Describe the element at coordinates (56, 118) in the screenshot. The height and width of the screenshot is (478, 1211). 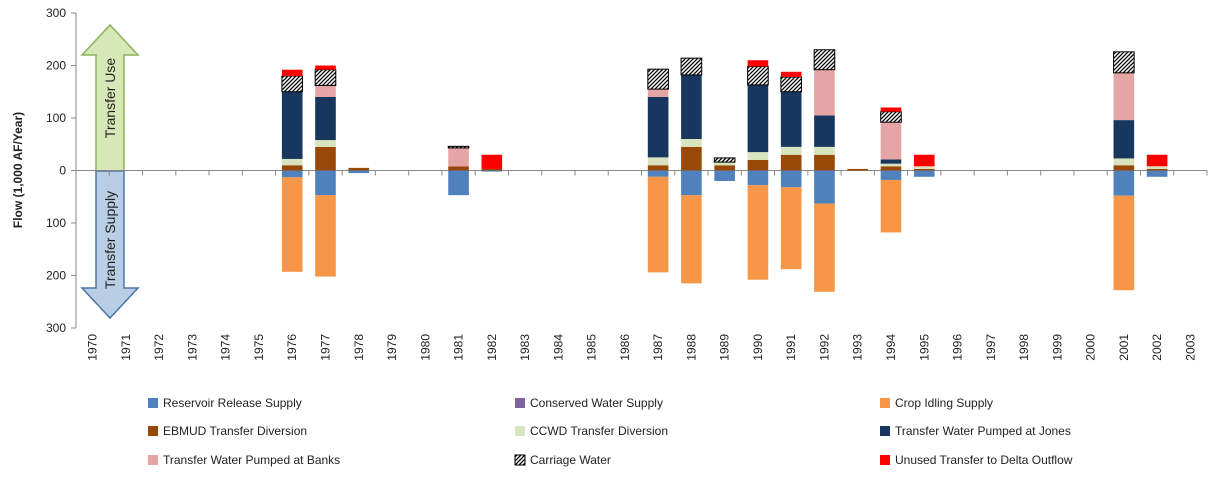
I see `y-tick-label: 100` at that location.